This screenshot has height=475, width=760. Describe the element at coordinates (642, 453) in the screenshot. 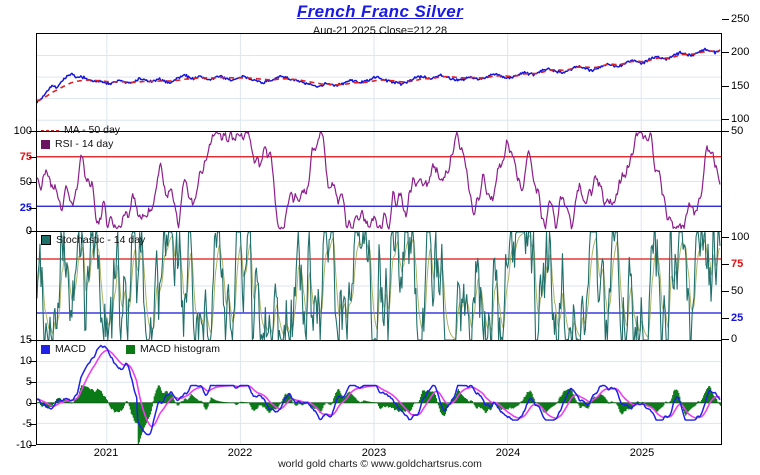

I see `xtick-2025: 2025` at that location.